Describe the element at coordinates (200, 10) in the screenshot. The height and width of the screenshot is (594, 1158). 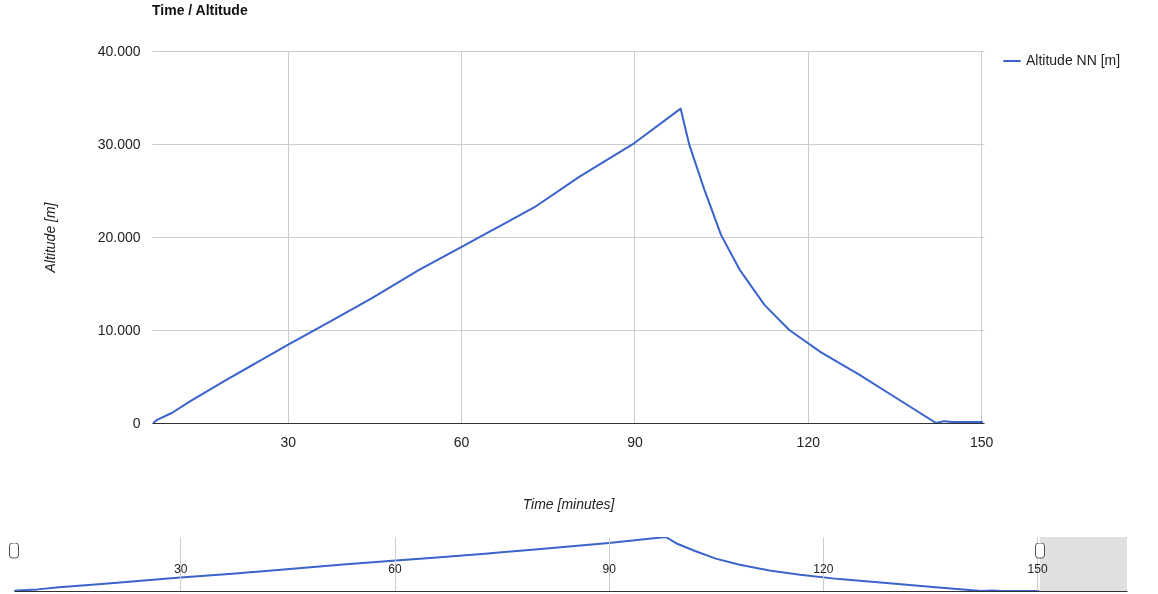
I see `chart-title: Time / Altitude` at that location.